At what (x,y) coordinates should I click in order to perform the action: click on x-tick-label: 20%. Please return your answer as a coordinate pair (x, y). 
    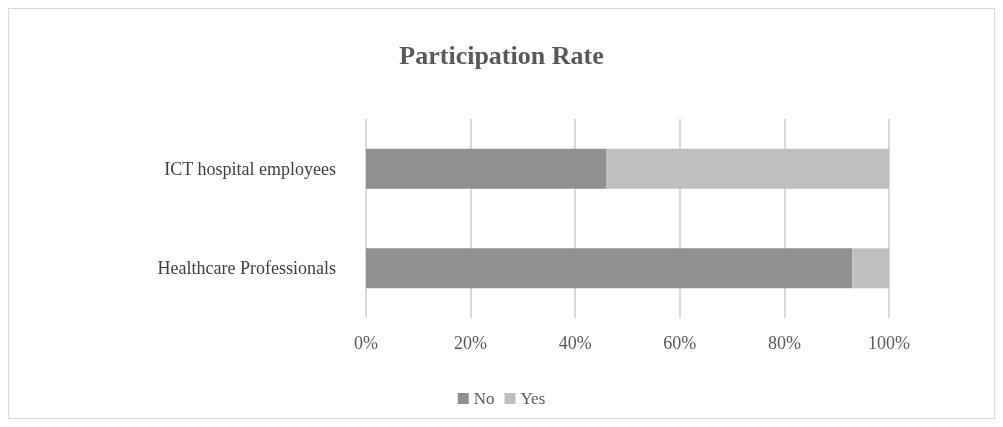
    Looking at the image, I should click on (471, 343).